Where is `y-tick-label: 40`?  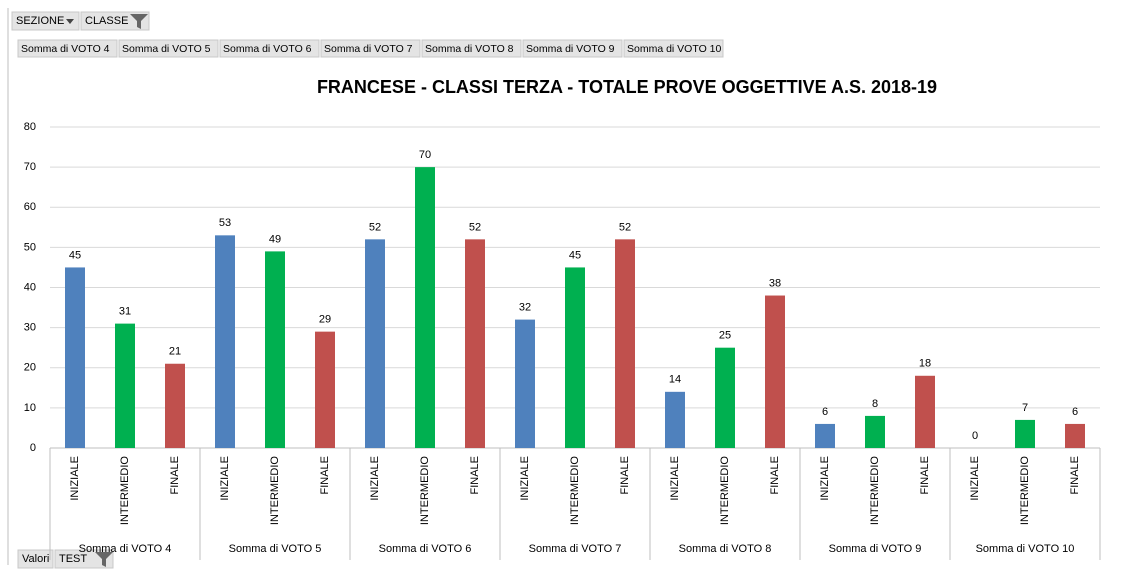 y-tick-label: 40 is located at coordinates (30, 287).